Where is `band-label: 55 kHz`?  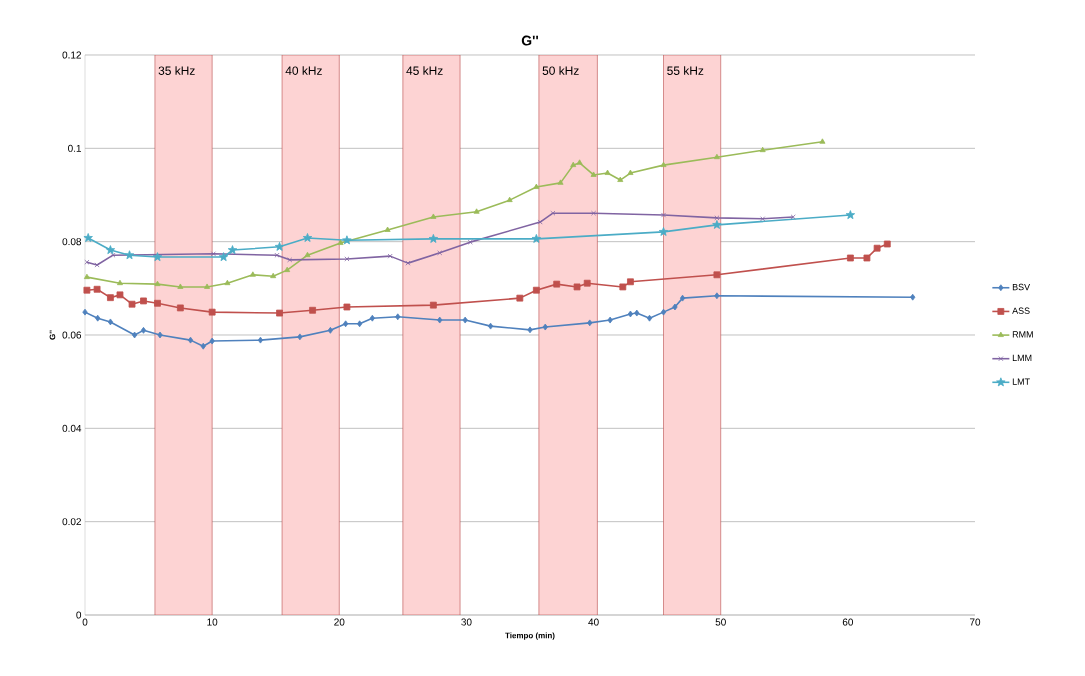
band-label: 55 kHz is located at coordinates (685, 70).